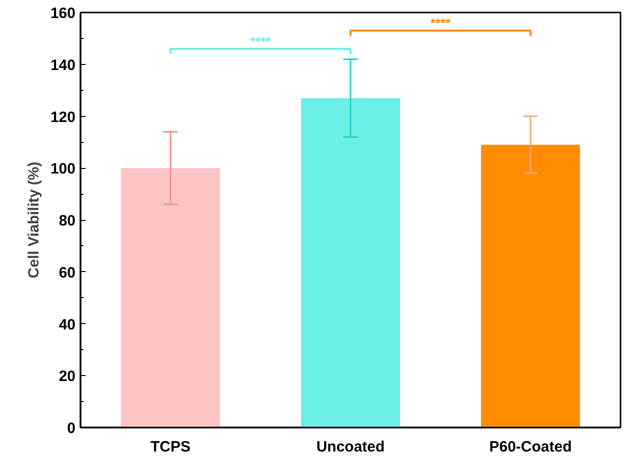 The image size is (636, 458). I want to click on y-tick-label: 60, so click(67, 273).